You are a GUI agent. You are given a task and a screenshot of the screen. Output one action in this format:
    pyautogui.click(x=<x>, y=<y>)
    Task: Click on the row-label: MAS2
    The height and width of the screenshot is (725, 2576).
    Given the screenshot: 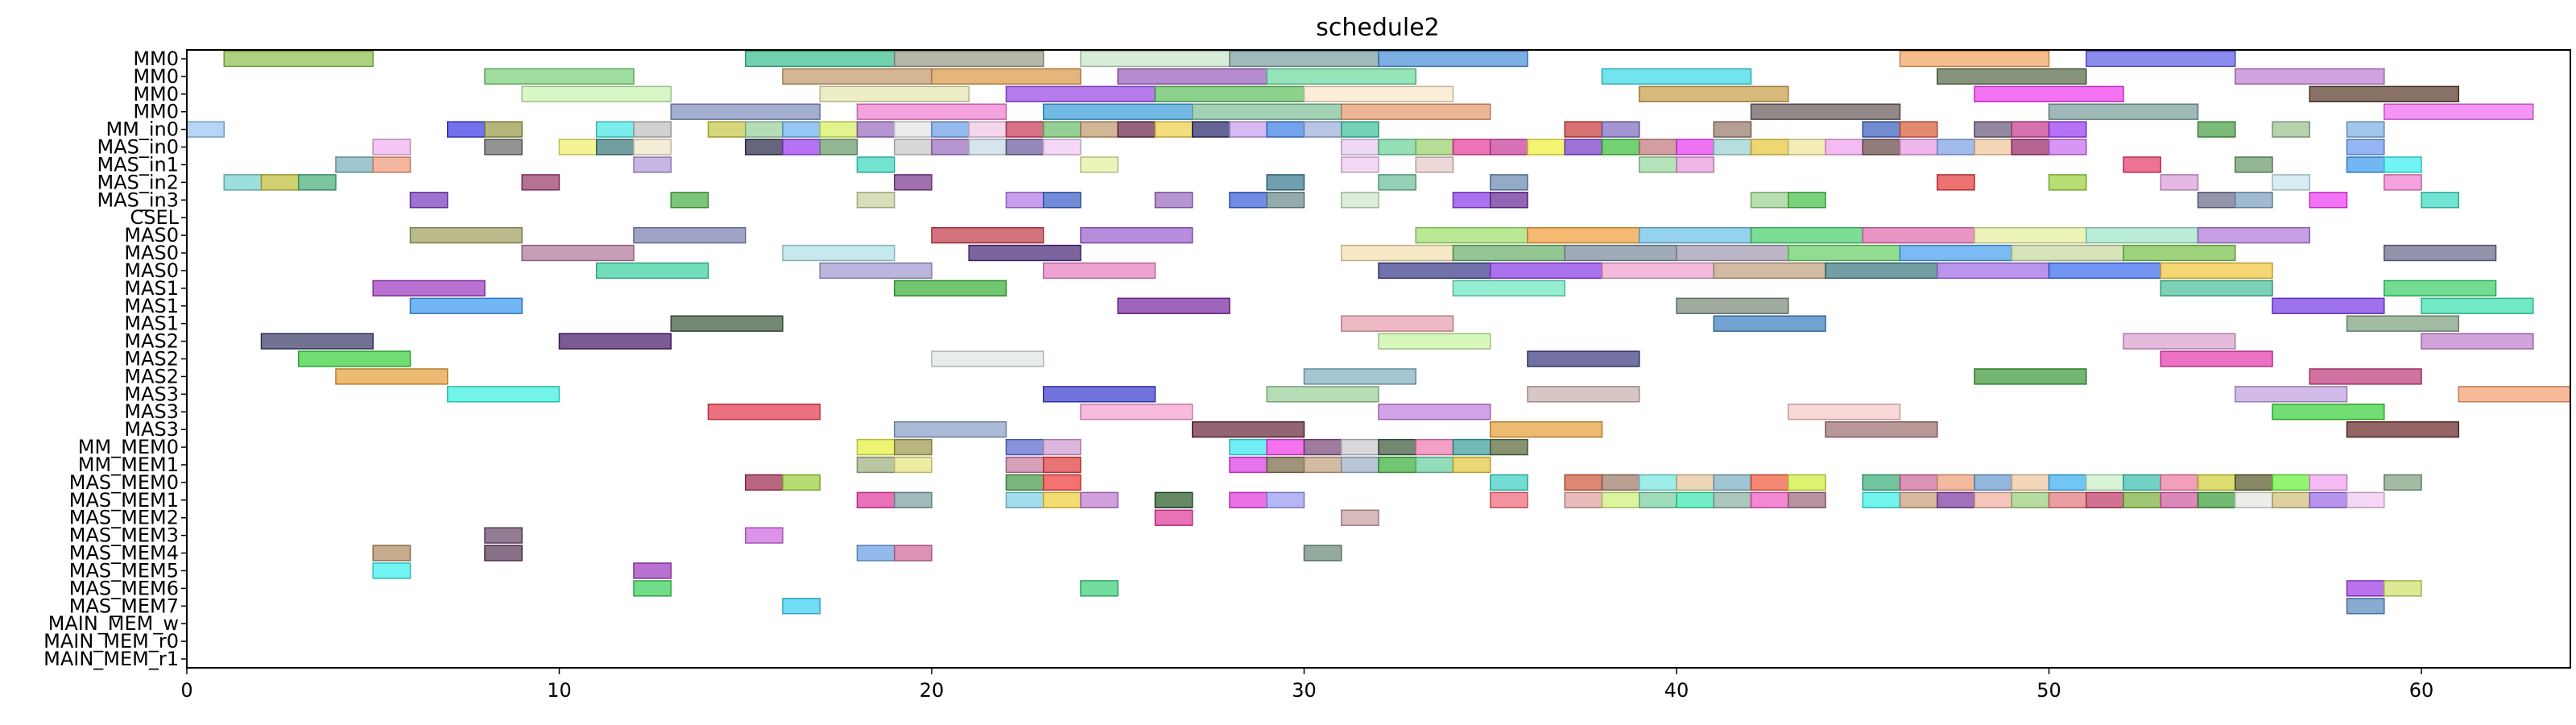 What is the action you would take?
    pyautogui.click(x=151, y=342)
    